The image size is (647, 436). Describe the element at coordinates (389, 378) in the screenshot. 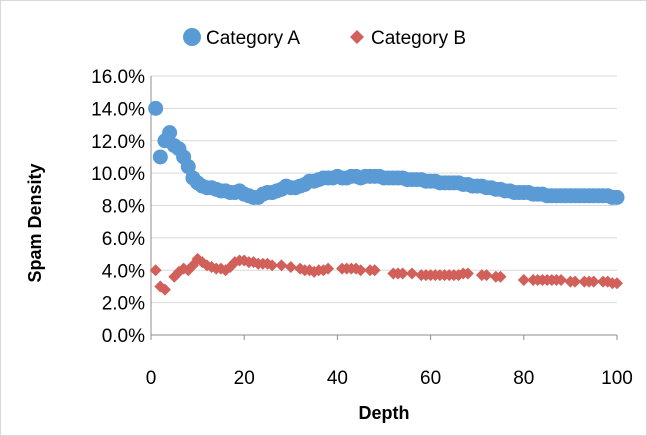

I see `x-tick-labels: 0 20 40 60 80 100` at that location.